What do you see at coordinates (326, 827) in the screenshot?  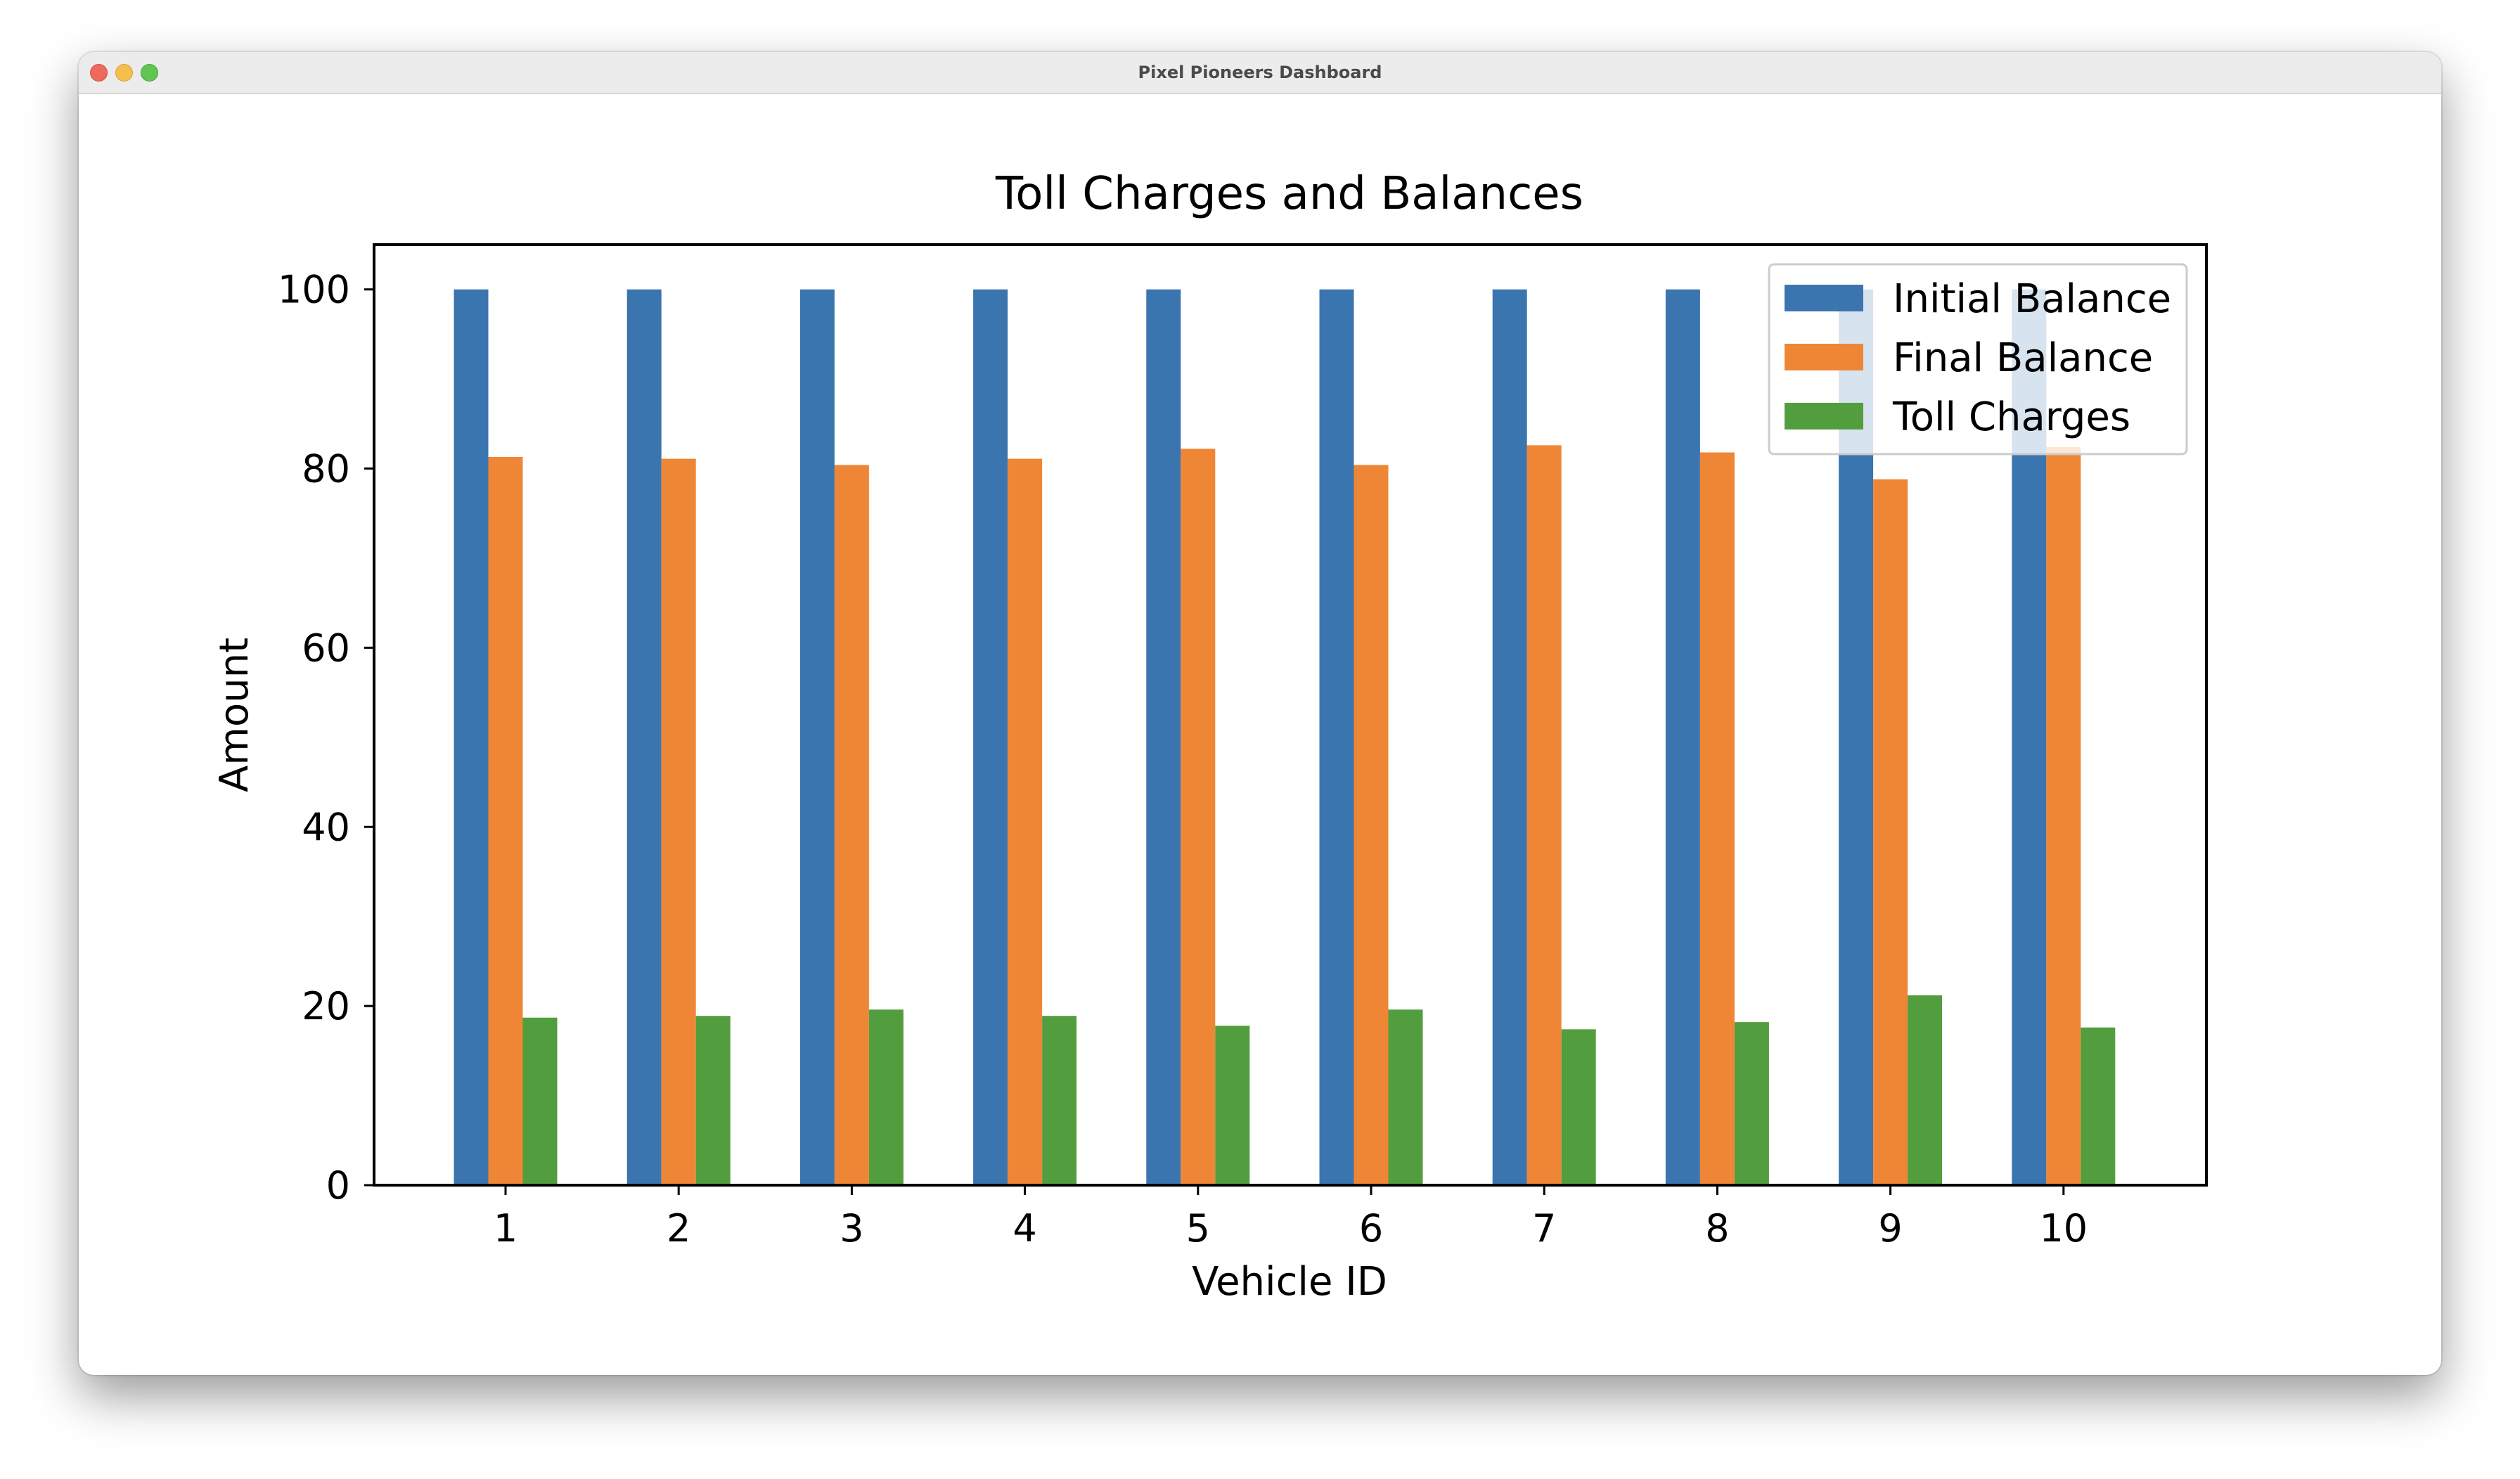 I see `y-tick-label-40: 40` at bounding box center [326, 827].